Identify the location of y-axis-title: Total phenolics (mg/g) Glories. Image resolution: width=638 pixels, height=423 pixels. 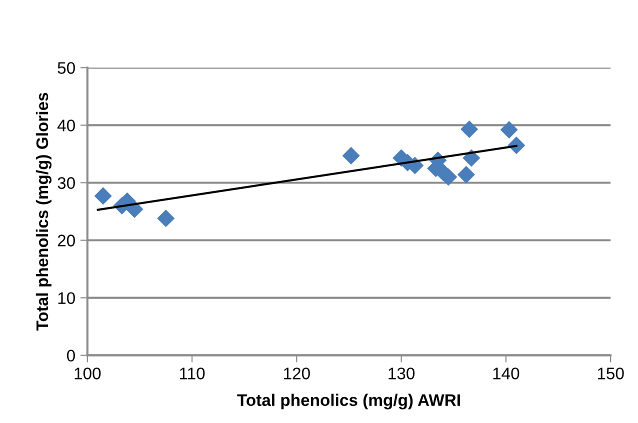
(44, 211).